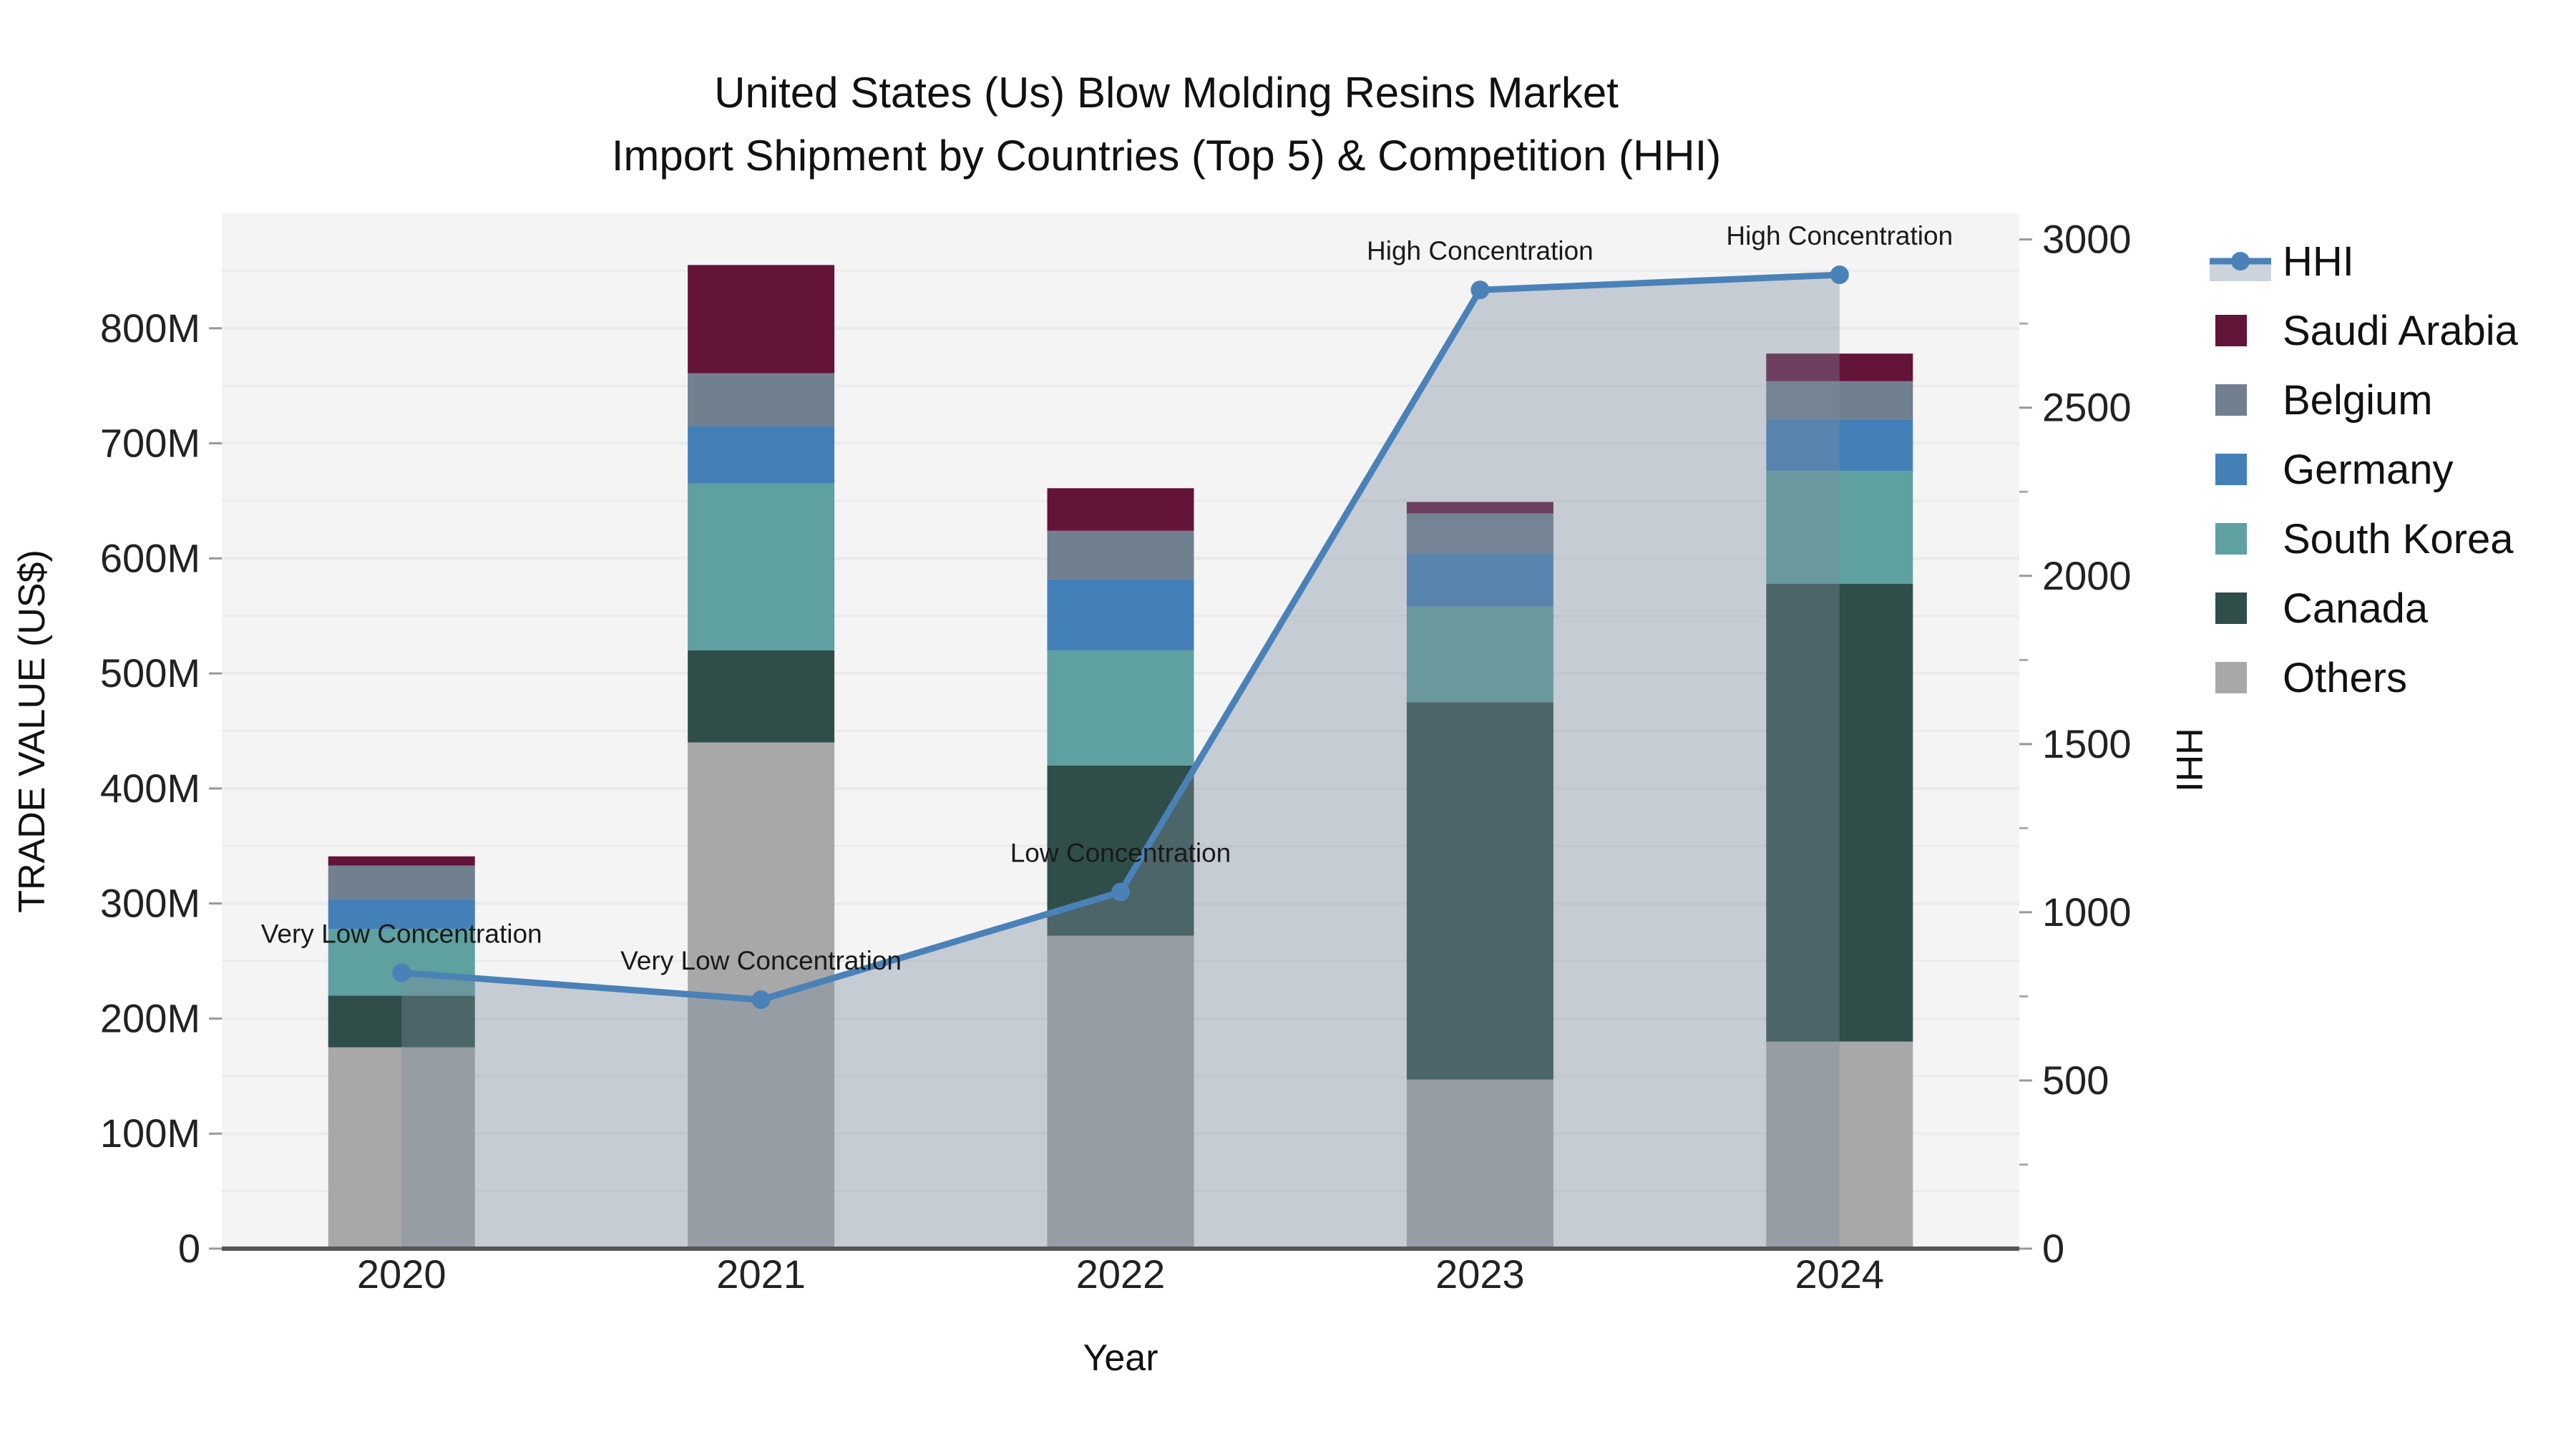 The width and height of the screenshot is (2576, 1449). I want to click on bar-segment-2020-belgium, so click(401, 882).